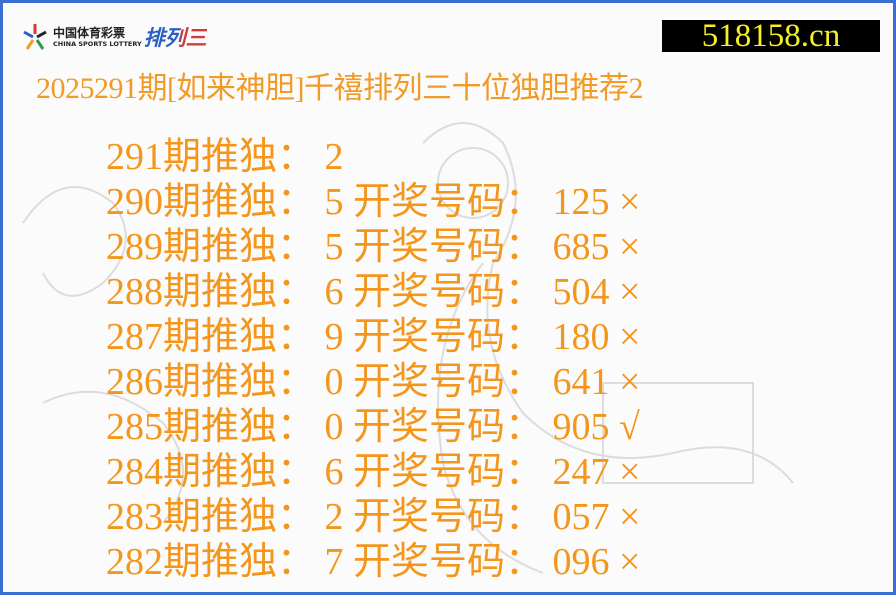  Describe the element at coordinates (373, 562) in the screenshot. I see `list-item: 282期推独： 7 开奖号码： 096 ×` at that location.